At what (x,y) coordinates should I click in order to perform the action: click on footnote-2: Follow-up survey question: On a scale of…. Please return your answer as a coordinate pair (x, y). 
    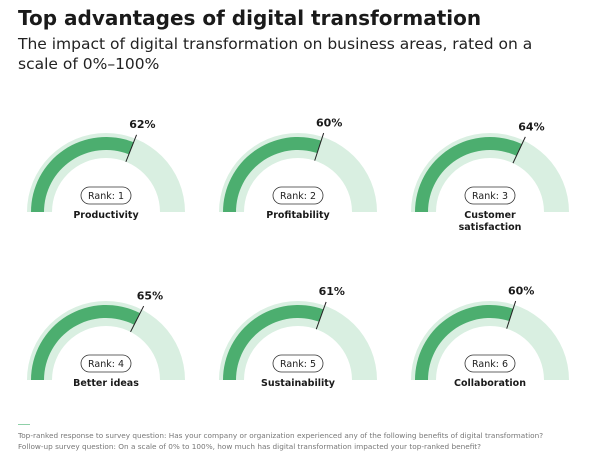
    Looking at the image, I should click on (250, 446).